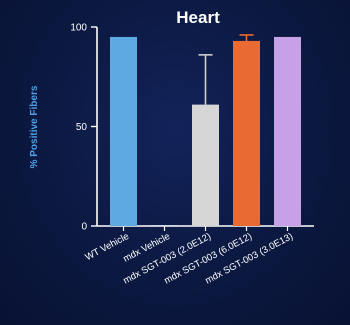 The height and width of the screenshot is (325, 350). Describe the element at coordinates (226, 69) in the screenshot. I see `error-bars` at that location.